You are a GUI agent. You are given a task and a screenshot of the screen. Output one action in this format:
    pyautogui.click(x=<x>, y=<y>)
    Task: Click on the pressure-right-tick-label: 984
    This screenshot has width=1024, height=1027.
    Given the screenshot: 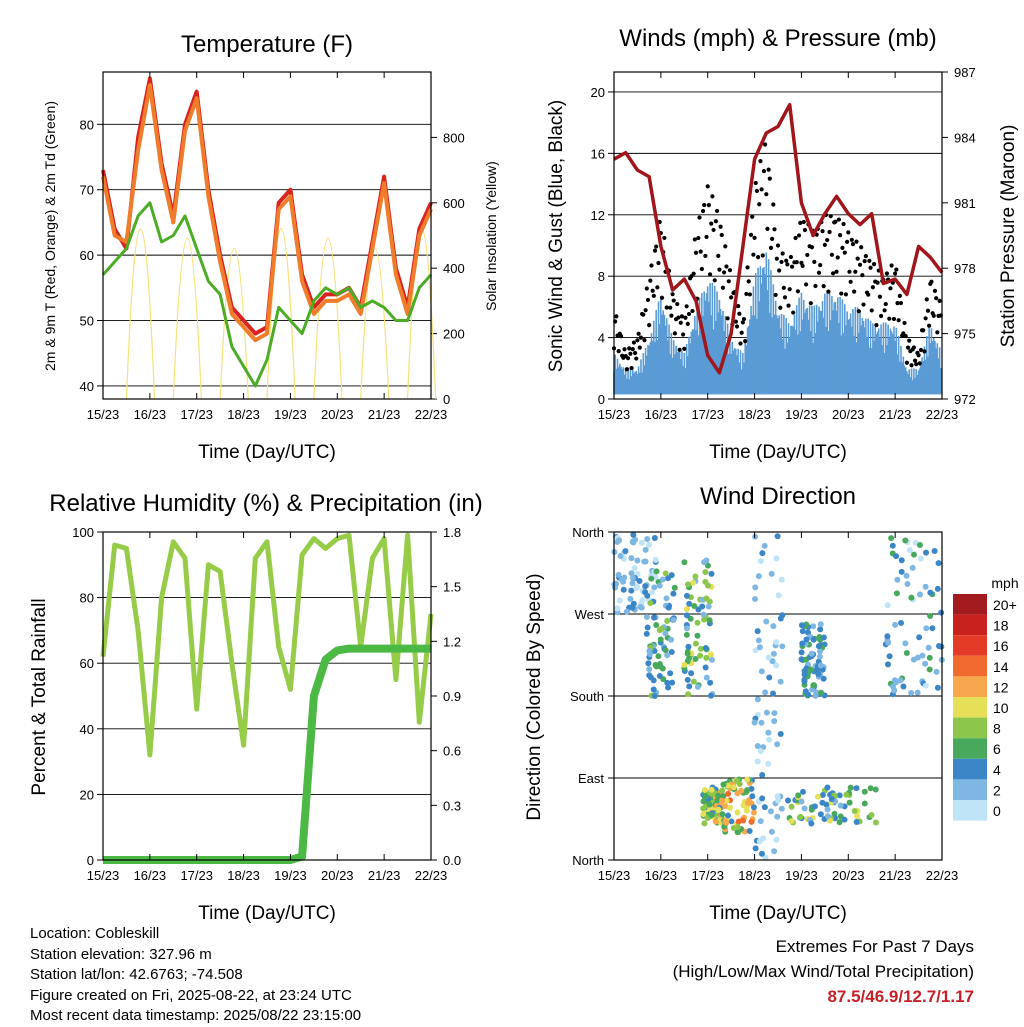 What is the action you would take?
    pyautogui.click(x=965, y=137)
    